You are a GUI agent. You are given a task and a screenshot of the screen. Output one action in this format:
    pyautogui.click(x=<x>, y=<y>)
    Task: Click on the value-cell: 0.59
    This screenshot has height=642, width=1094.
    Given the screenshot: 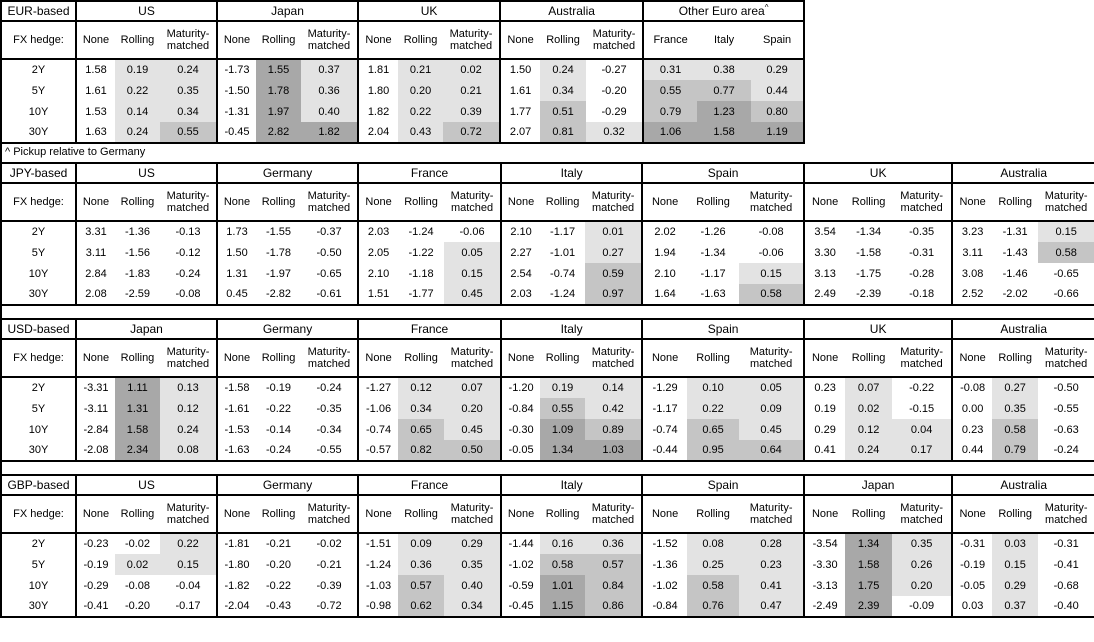 What is the action you would take?
    pyautogui.click(x=614, y=273)
    